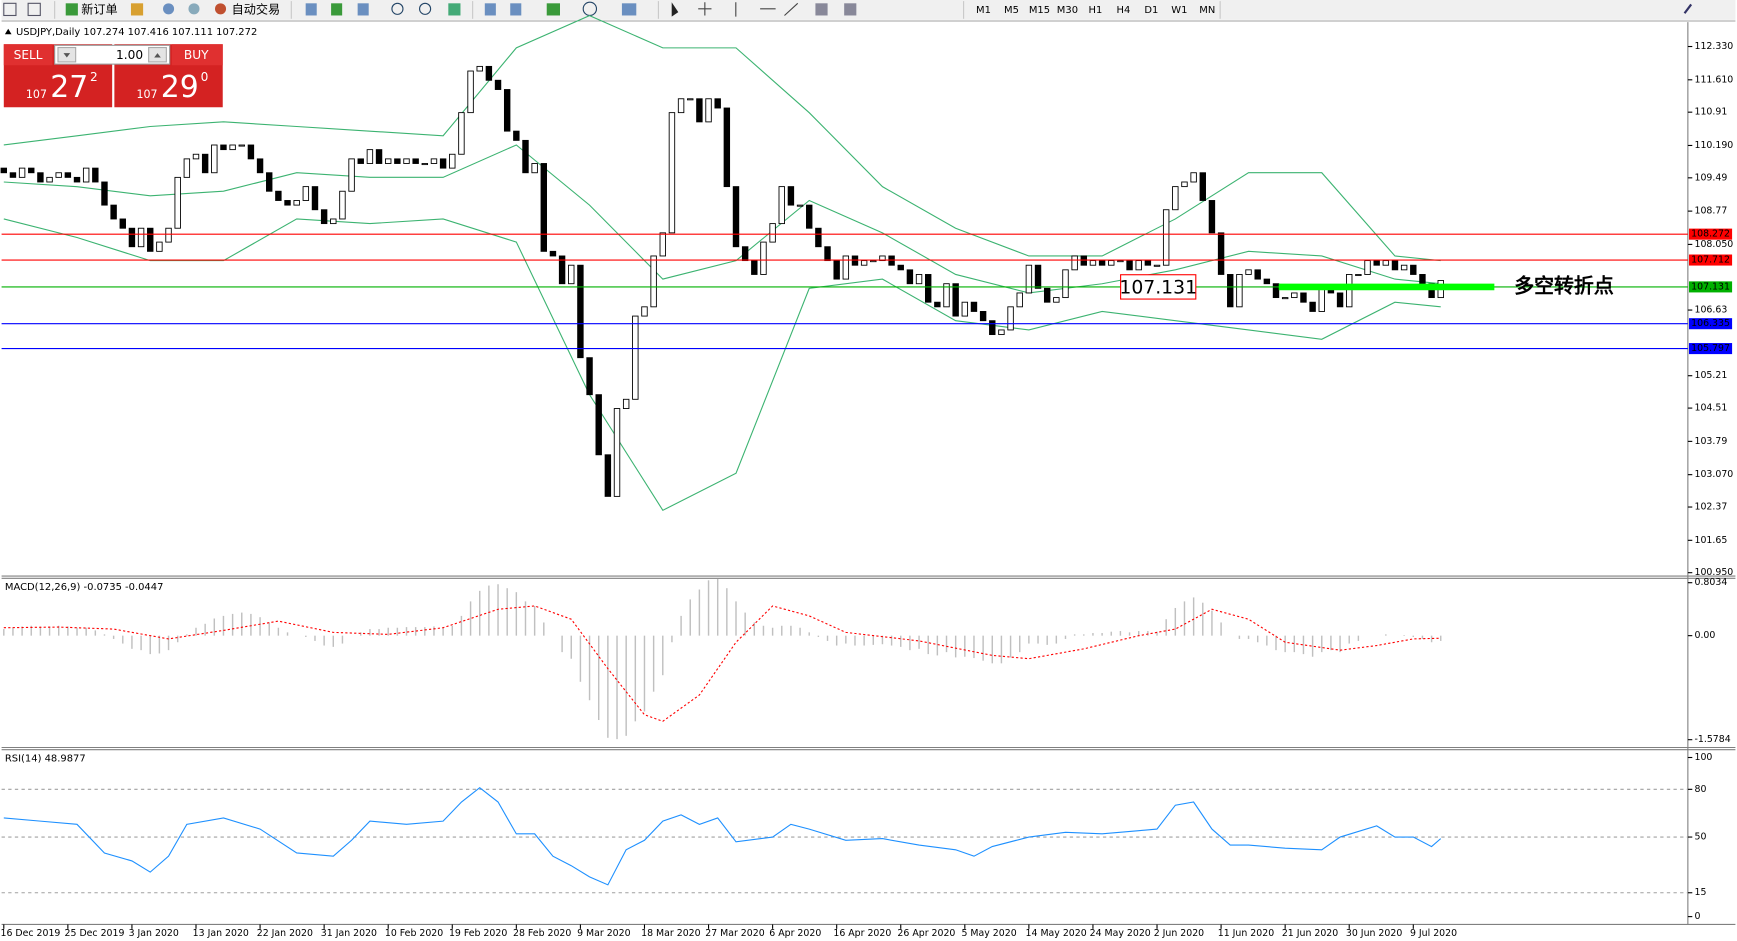  Describe the element at coordinates (1711, 441) in the screenshot. I see `y-tick-label: 103.79` at that location.